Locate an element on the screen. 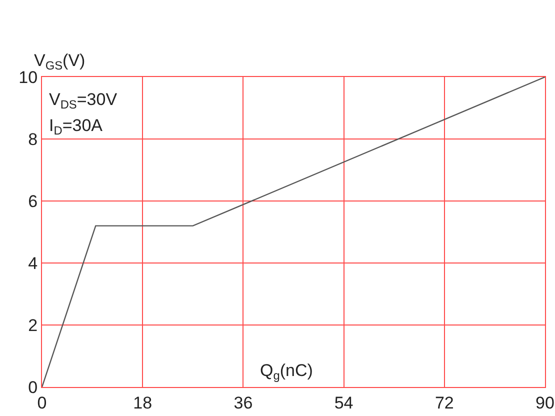 The width and height of the screenshot is (555, 416). x-axis-title: Q$_{g}$(nC) is located at coordinates (286, 372).